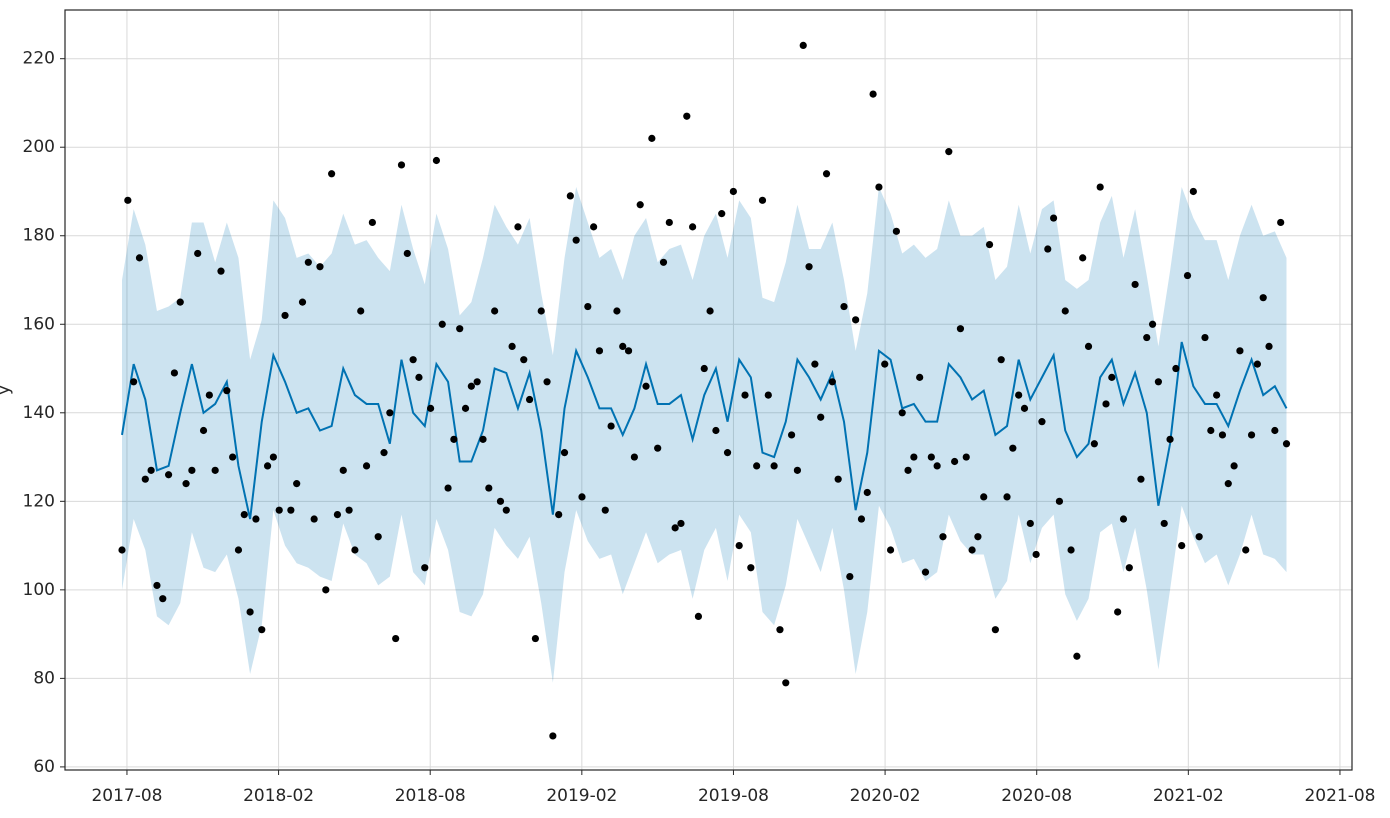 This screenshot has width=1390, height=818. I want to click on x-tick-label: 2019-02, so click(581, 796).